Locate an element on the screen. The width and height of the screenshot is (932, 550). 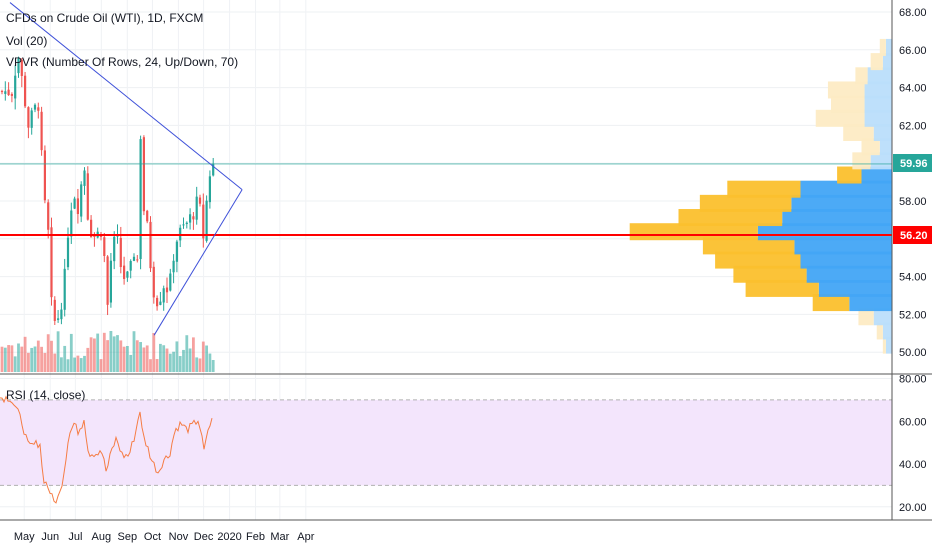
price-tick-label: 58.00 is located at coordinates (913, 202).